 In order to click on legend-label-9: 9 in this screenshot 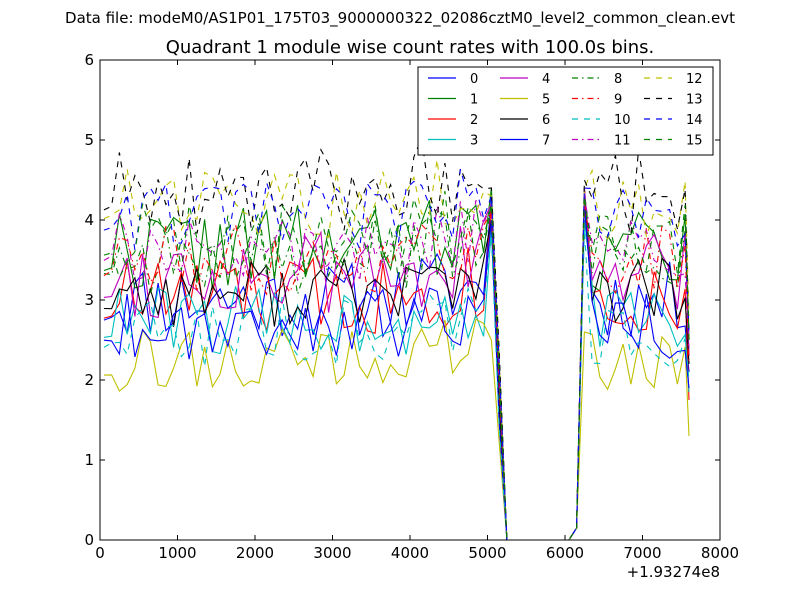, I will do `click(618, 100)`.